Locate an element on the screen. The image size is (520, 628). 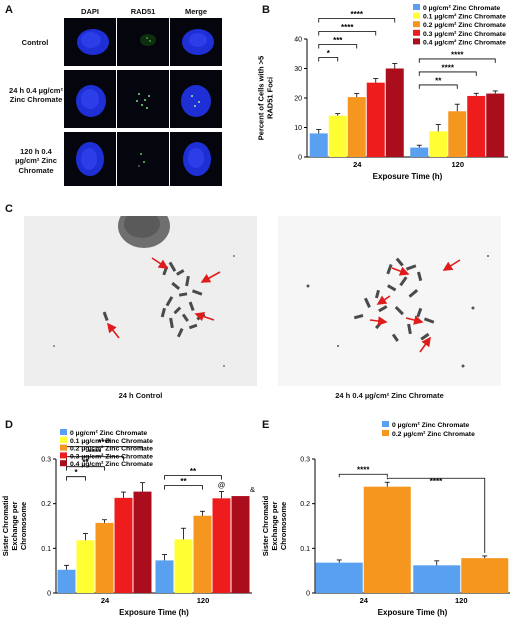
x-axis-label: Exposure Time (h) is located at coordinates (154, 612).